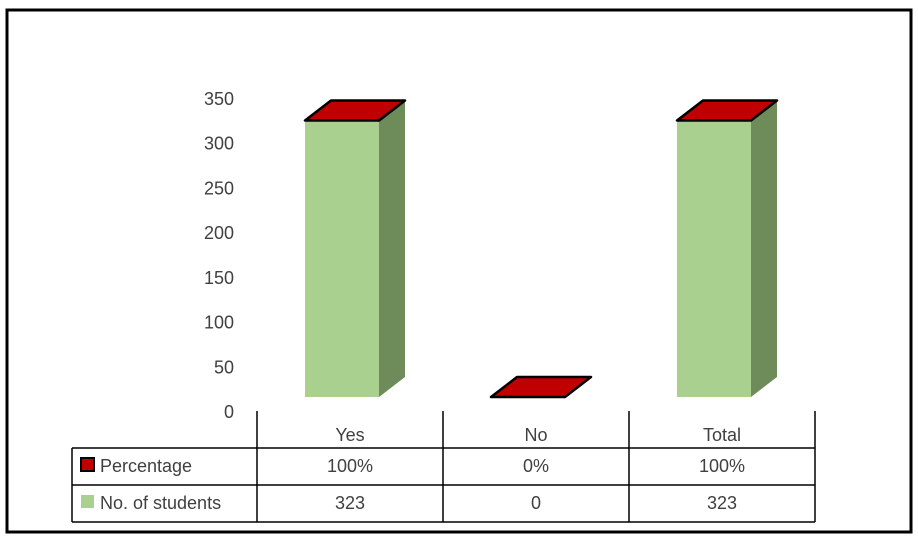 This screenshot has height=536, width=918. What do you see at coordinates (224, 367) in the screenshot?
I see `y-tick-label: 50` at bounding box center [224, 367].